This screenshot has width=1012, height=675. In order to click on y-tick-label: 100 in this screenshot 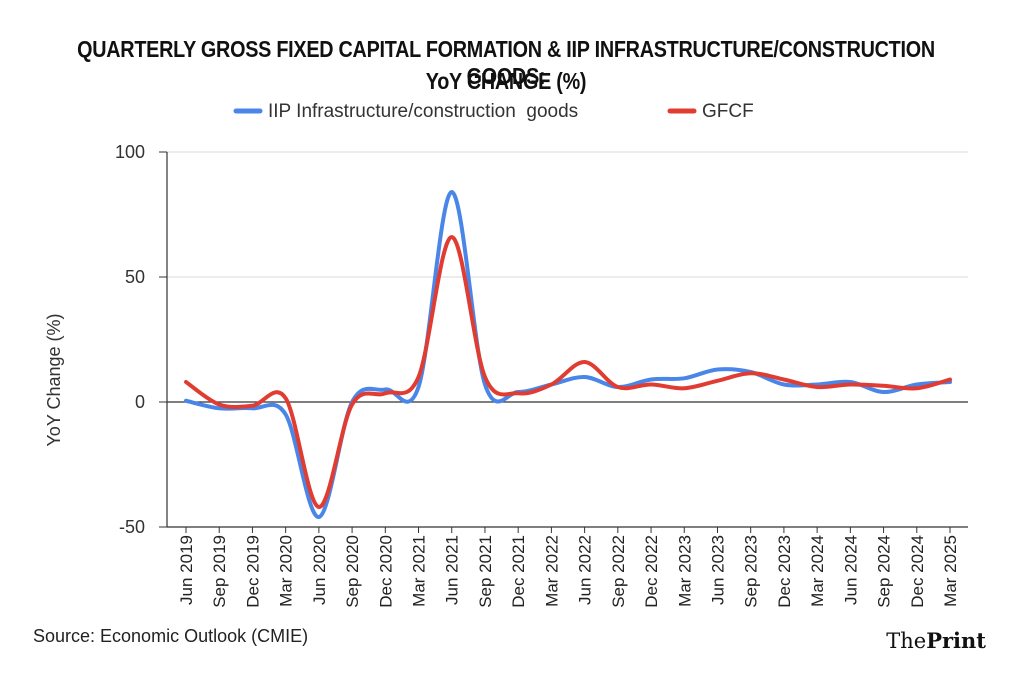, I will do `click(130, 152)`.